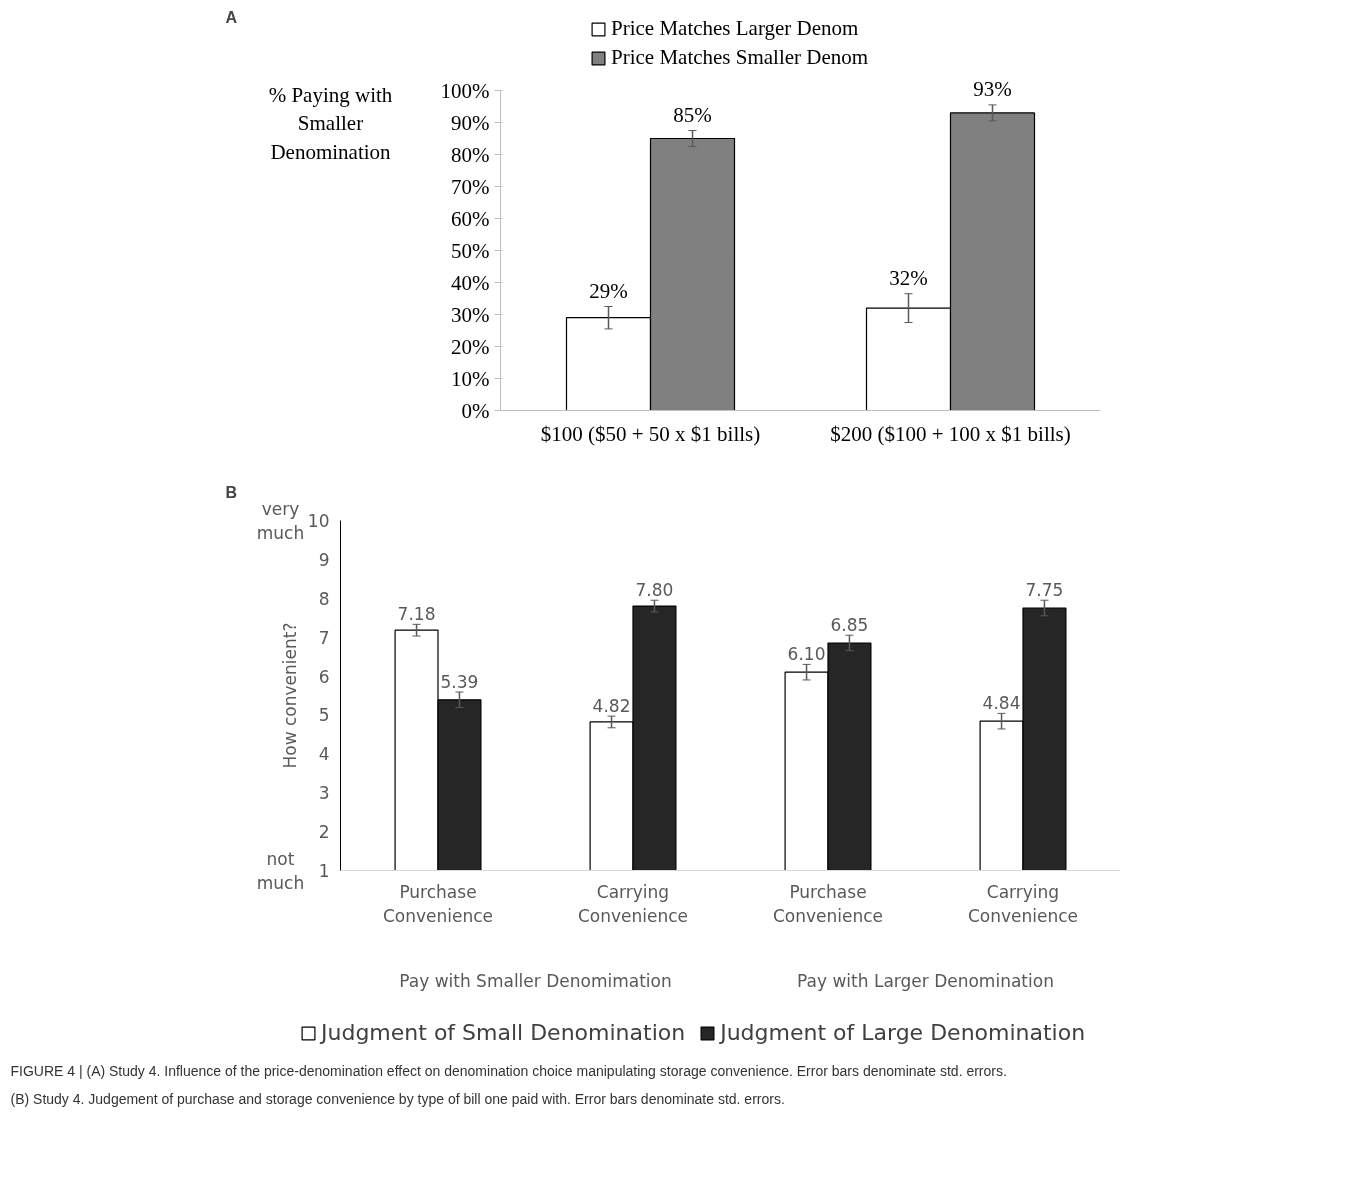 The image size is (1355, 1201). What do you see at coordinates (740, 57) in the screenshot?
I see `legend-label: Price Matches Smaller Denom` at bounding box center [740, 57].